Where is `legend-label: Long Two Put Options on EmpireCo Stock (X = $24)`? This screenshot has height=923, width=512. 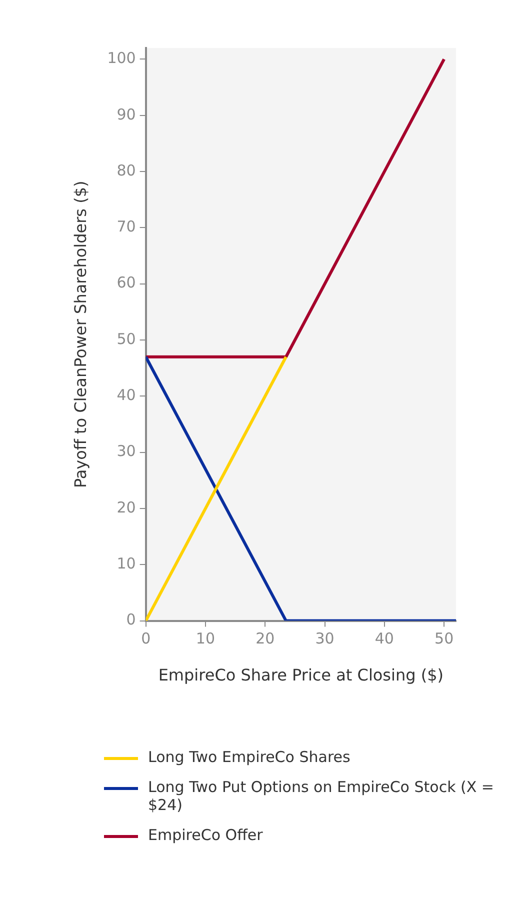
legend-label: Long Two Put Options on EmpireCo Stock (X = $24) is located at coordinates (322, 796).